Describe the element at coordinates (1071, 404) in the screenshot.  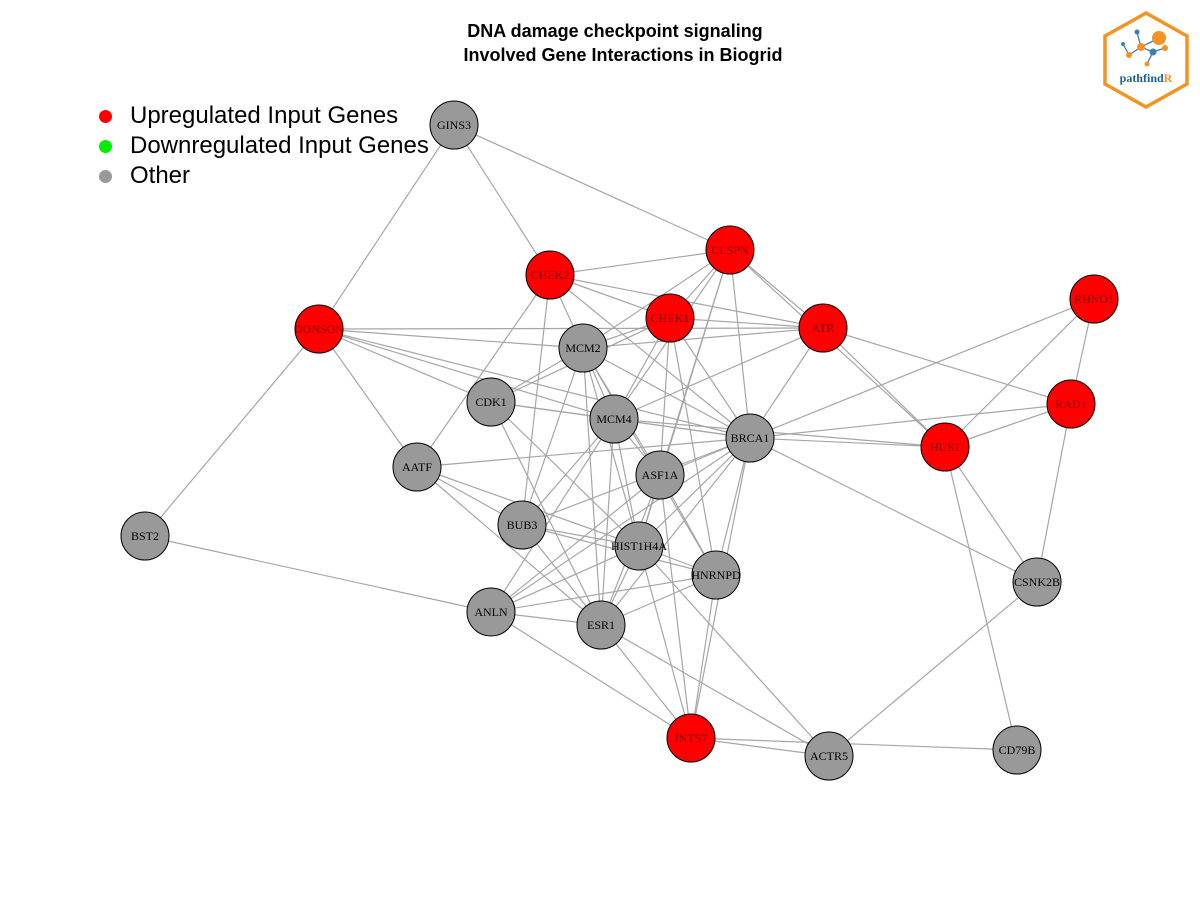
I see `node-circle-rad1` at that location.